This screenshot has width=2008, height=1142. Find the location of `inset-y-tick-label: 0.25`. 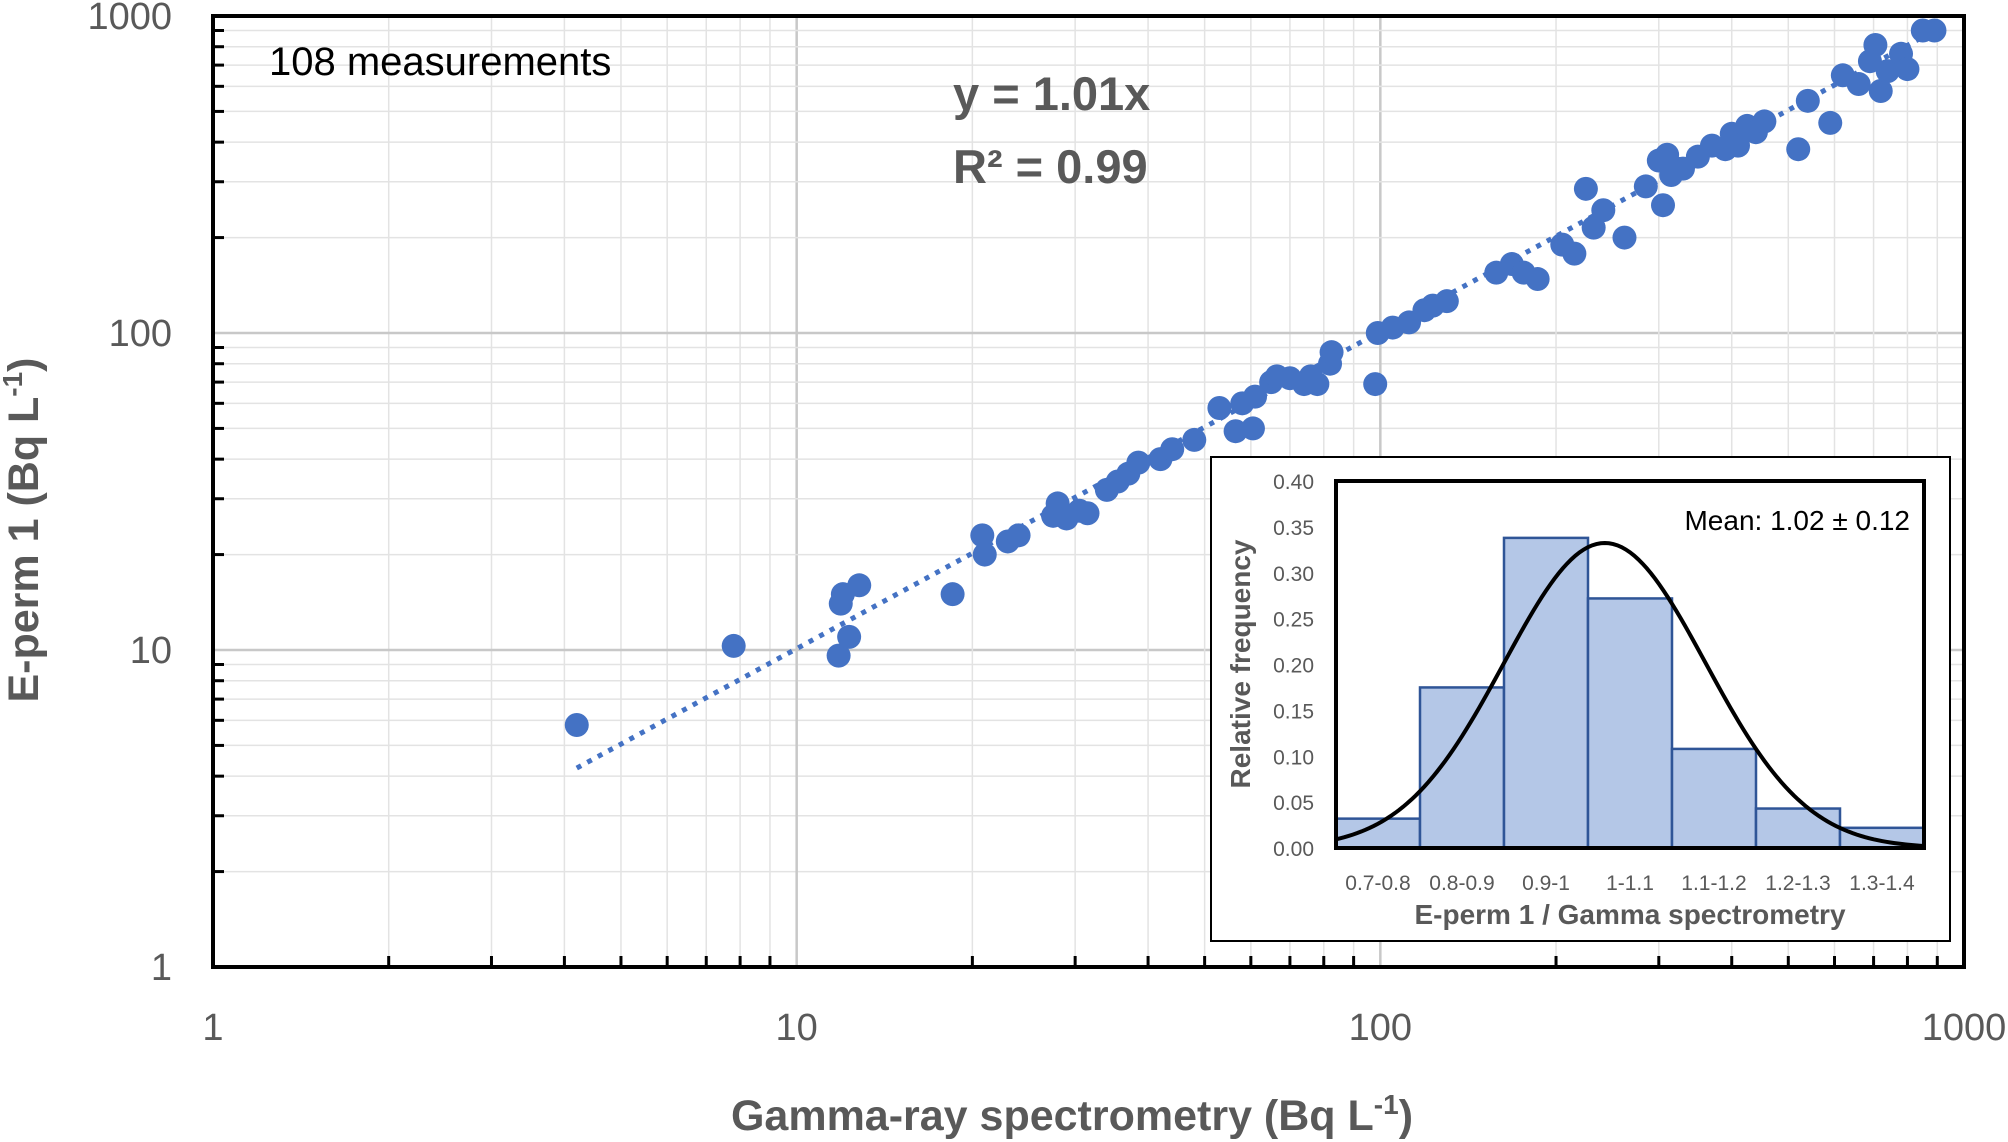

inset-y-tick-label: 0.25 is located at coordinates (1293, 620).